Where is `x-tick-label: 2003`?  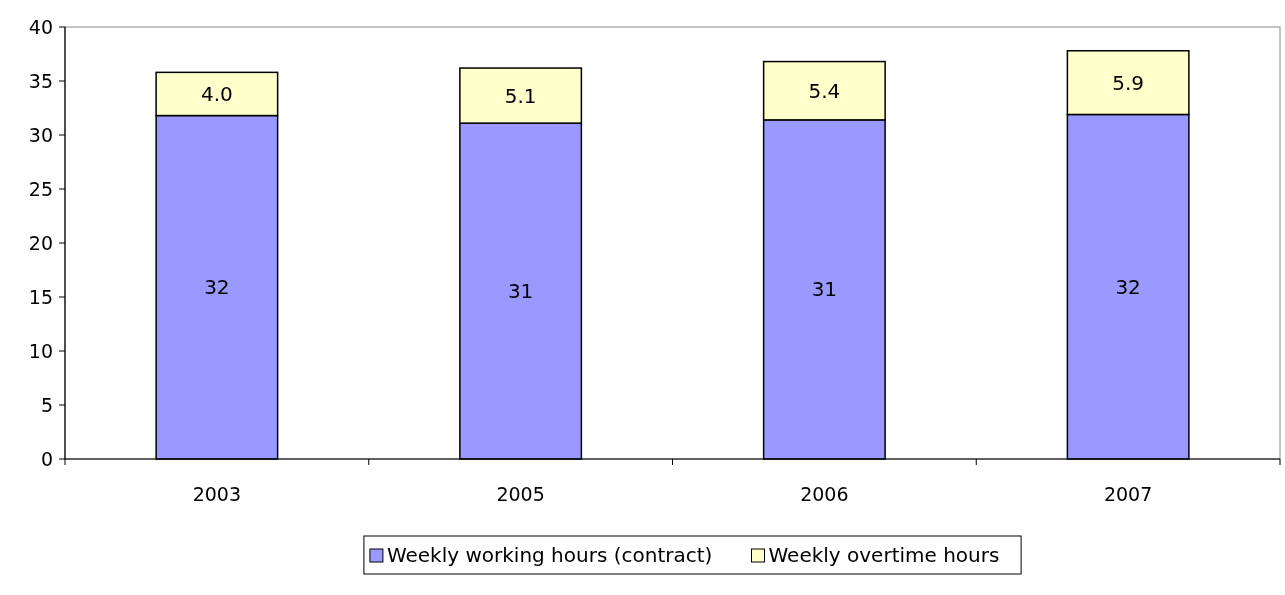
x-tick-label: 2003 is located at coordinates (217, 494).